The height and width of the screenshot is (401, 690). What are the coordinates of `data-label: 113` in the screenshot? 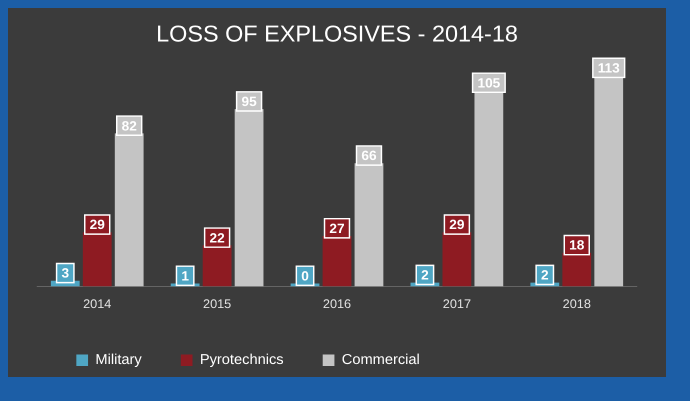 It's located at (609, 68).